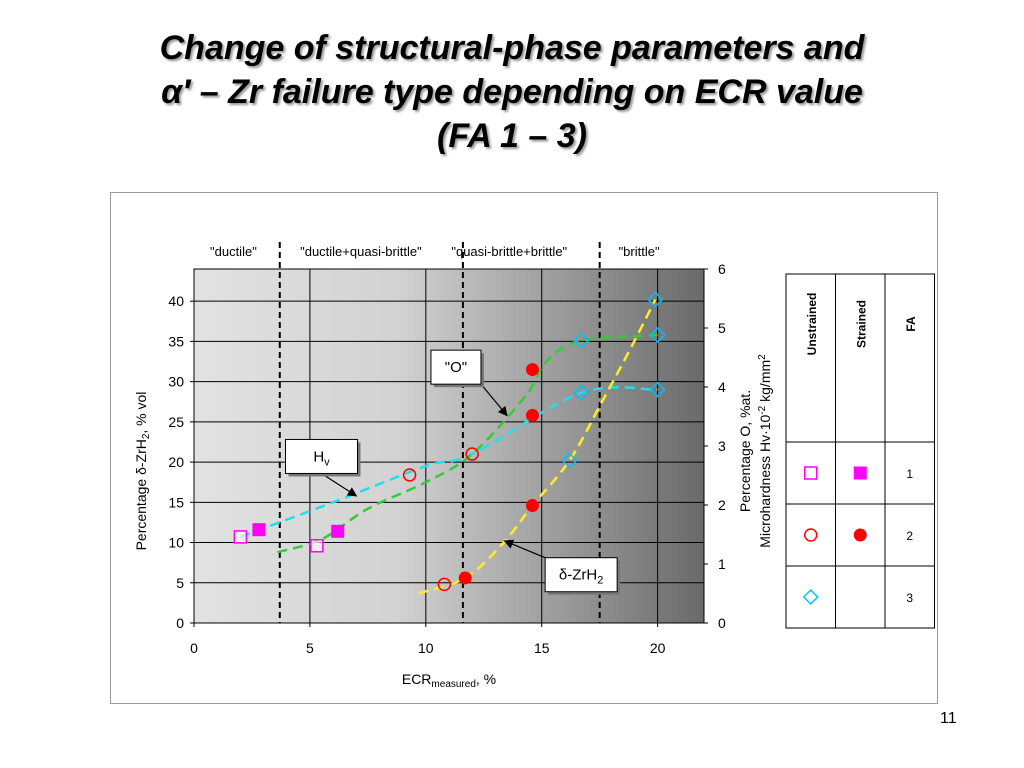 Image resolution: width=1024 pixels, height=768 pixels. What do you see at coordinates (861, 324) in the screenshot?
I see `legend-header-strained: Strained` at bounding box center [861, 324].